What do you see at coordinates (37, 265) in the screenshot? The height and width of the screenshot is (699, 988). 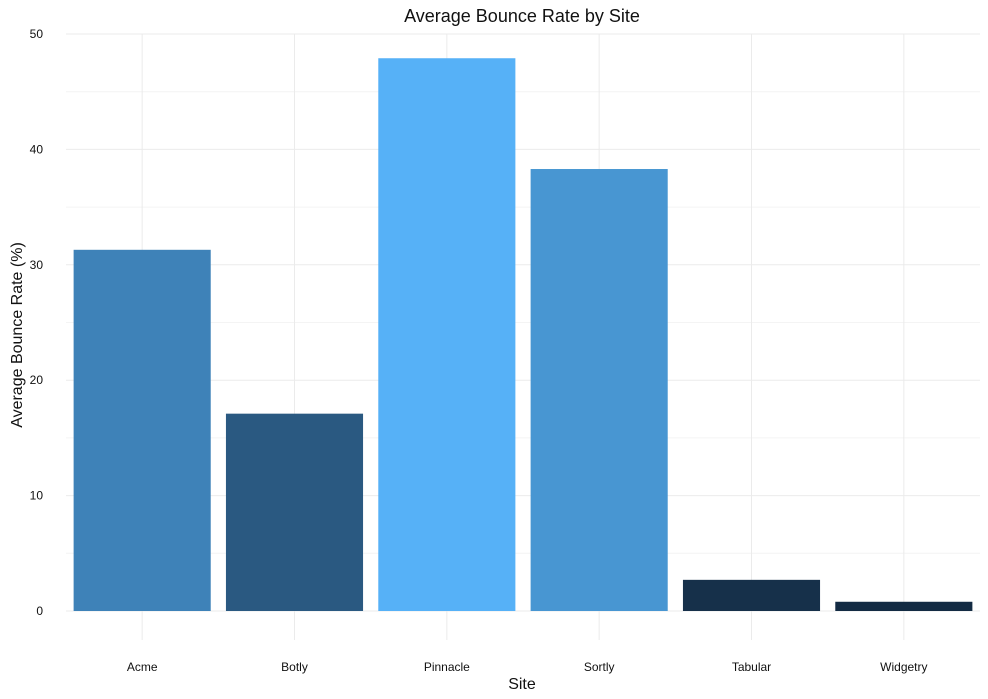 I see `y-tick-label: 30` at bounding box center [37, 265].